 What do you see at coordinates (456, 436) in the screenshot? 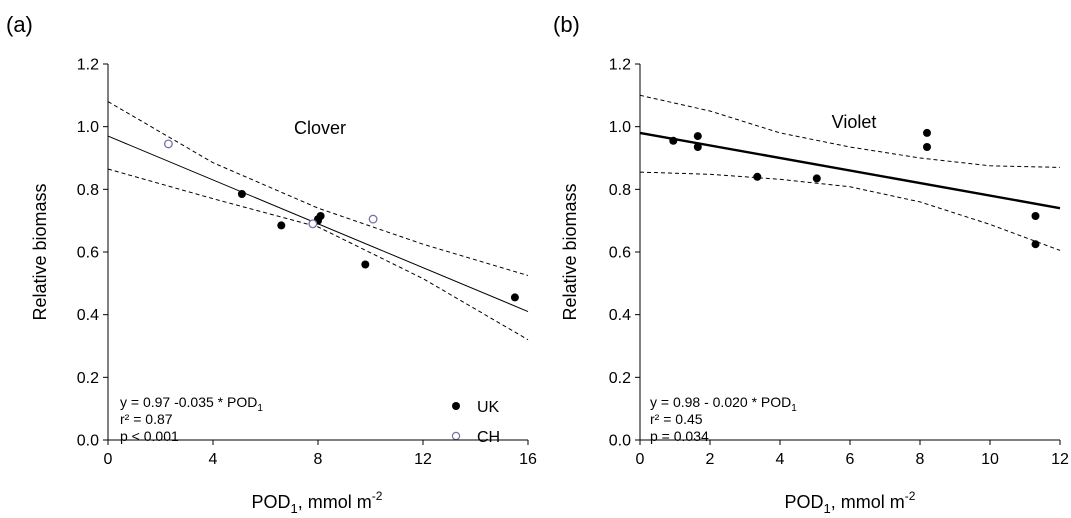
I see `legend-ch-marker` at bounding box center [456, 436].